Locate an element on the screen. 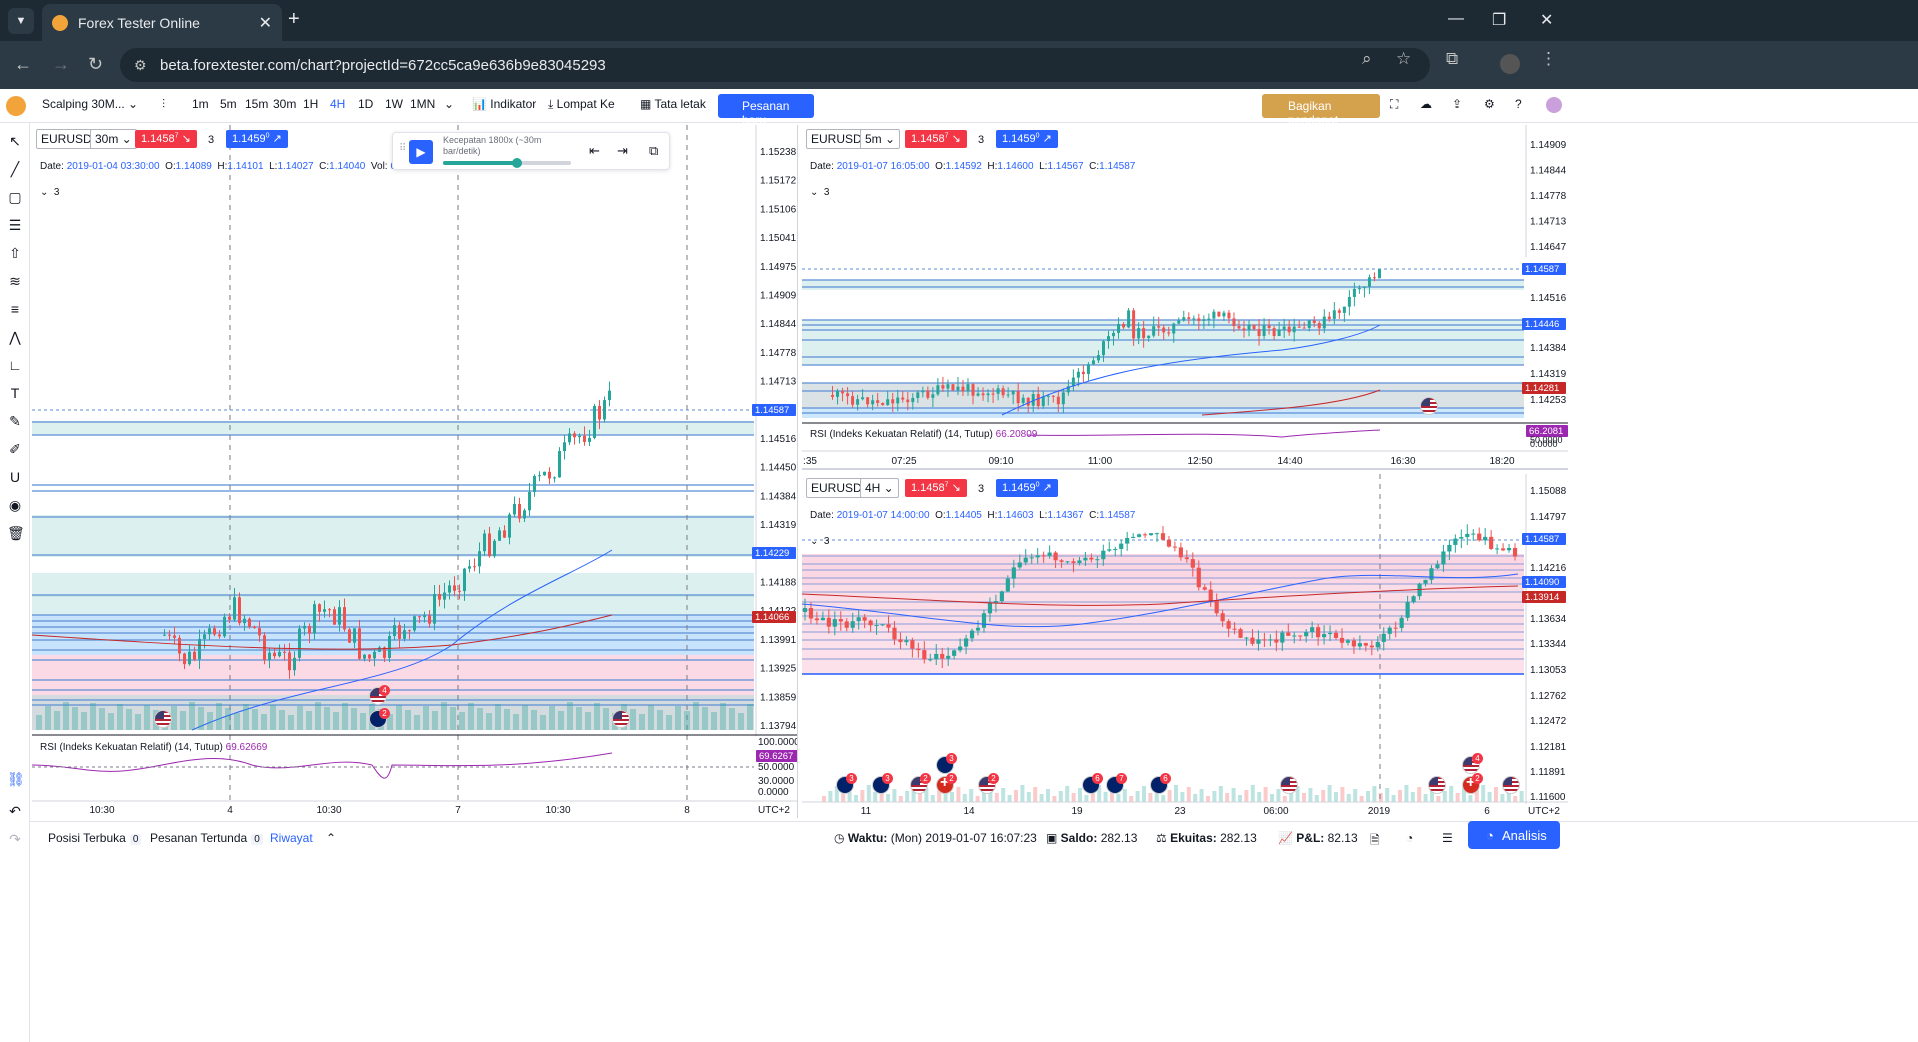 This screenshot has width=1918, height=1042. timeframe-1D: 1D is located at coordinates (366, 104).